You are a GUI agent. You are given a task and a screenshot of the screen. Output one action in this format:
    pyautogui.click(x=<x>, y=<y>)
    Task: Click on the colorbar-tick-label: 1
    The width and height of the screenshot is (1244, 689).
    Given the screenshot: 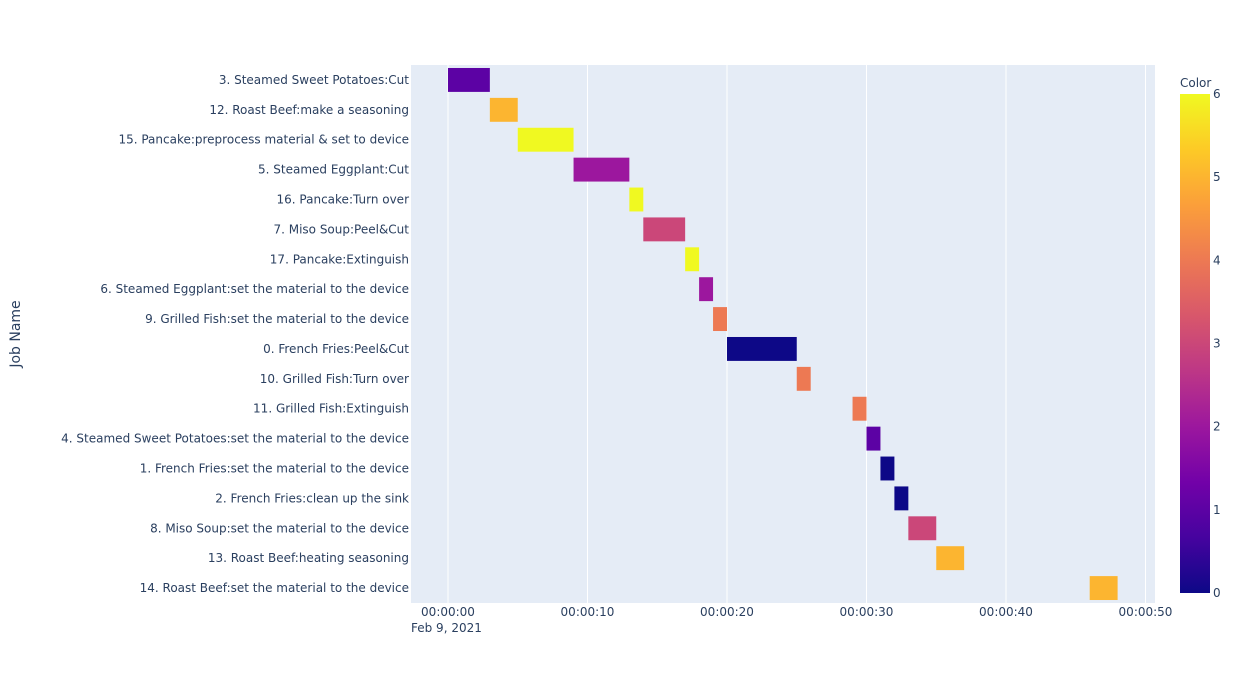 What is the action you would take?
    pyautogui.click(x=1217, y=510)
    